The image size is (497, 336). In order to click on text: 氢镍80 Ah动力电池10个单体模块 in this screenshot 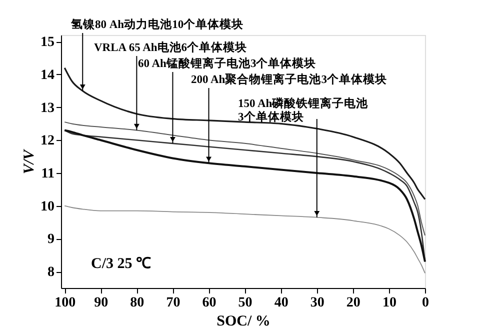, I will do `click(157, 24)`.